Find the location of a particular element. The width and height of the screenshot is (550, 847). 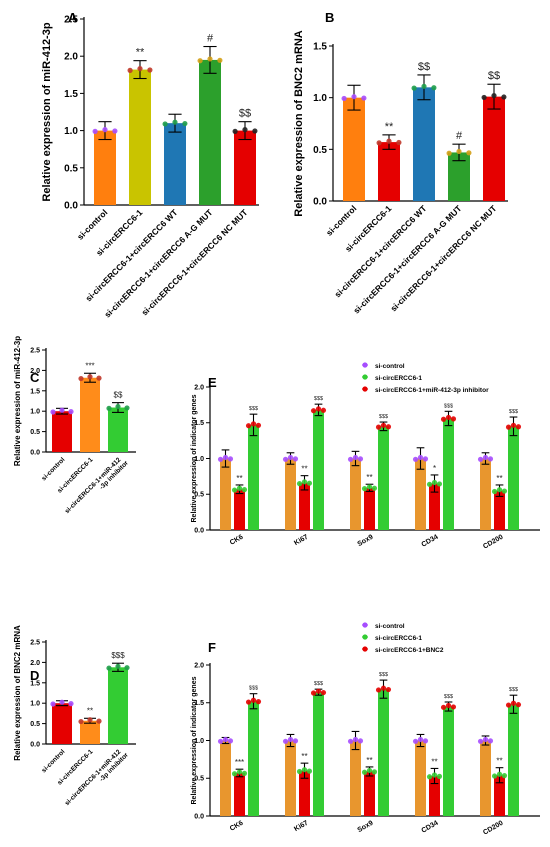

panel-a-sig-1: ** is located at coordinates (140, 53).